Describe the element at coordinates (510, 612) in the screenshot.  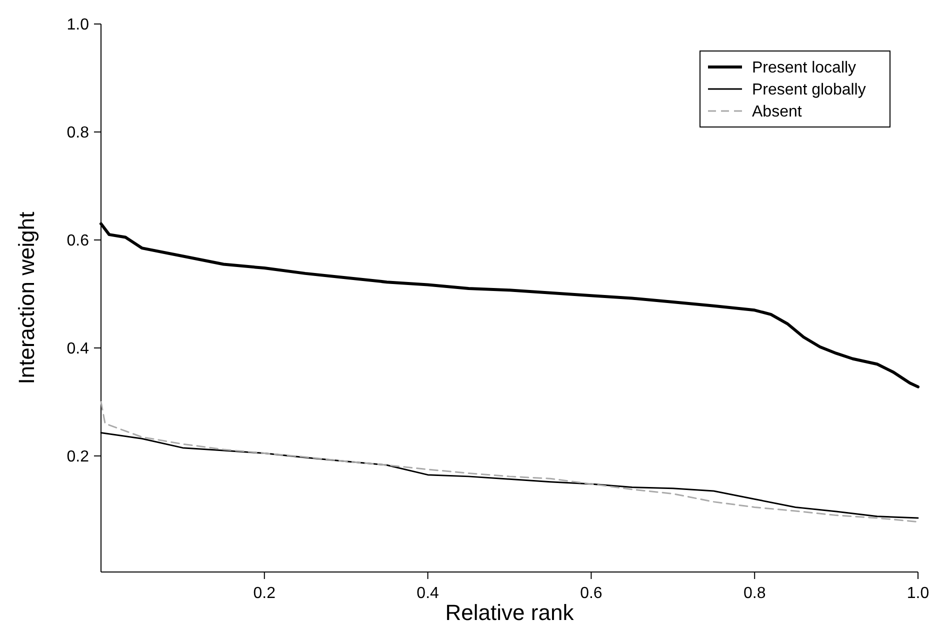
I see `x-axis-title: Relative rank` at that location.